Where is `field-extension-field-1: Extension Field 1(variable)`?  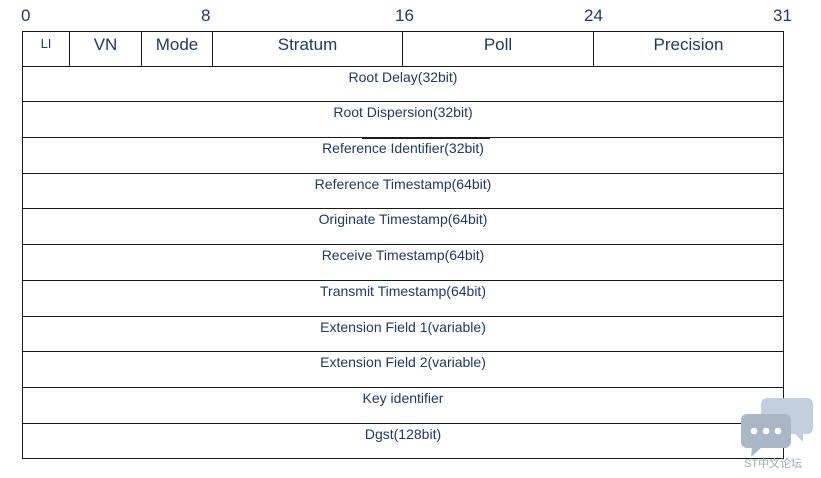 field-extension-field-1: Extension Field 1(variable) is located at coordinates (403, 334).